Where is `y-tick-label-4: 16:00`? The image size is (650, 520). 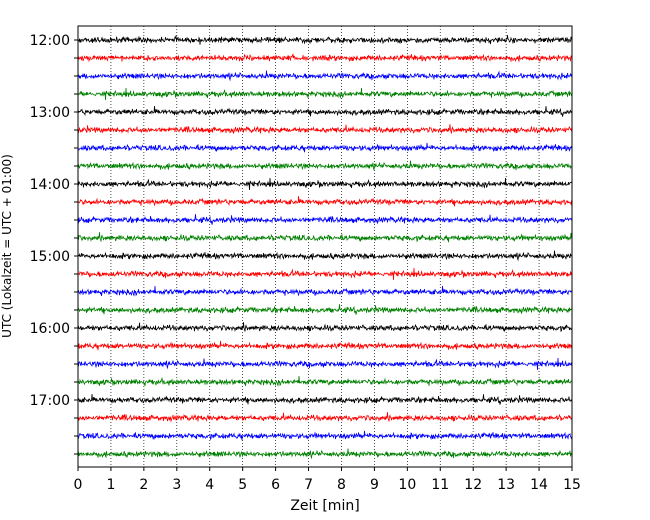 y-tick-label-4: 16:00 is located at coordinates (50, 329).